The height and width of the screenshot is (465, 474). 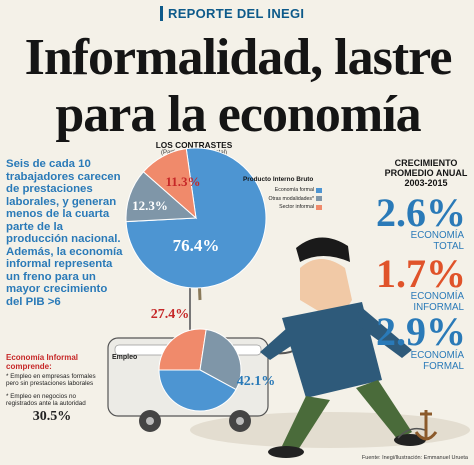 I want to click on anchor-icon, so click(x=426, y=425).